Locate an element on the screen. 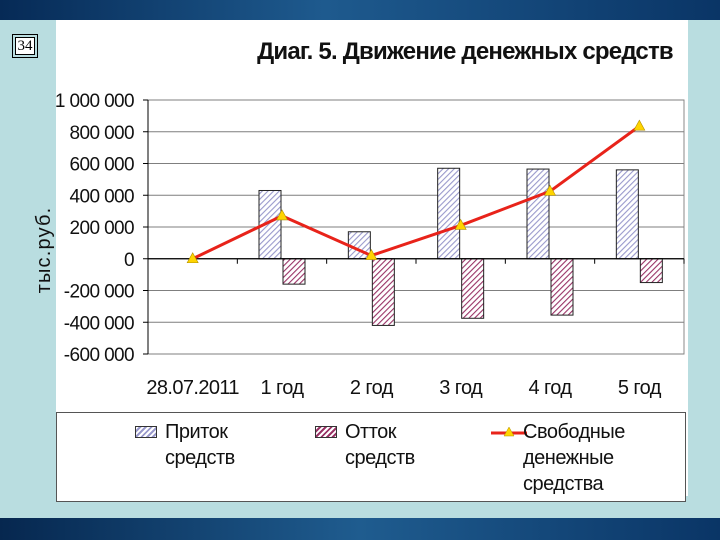 This screenshot has width=720, height=540. slide-number: 34 is located at coordinates (25, 46).